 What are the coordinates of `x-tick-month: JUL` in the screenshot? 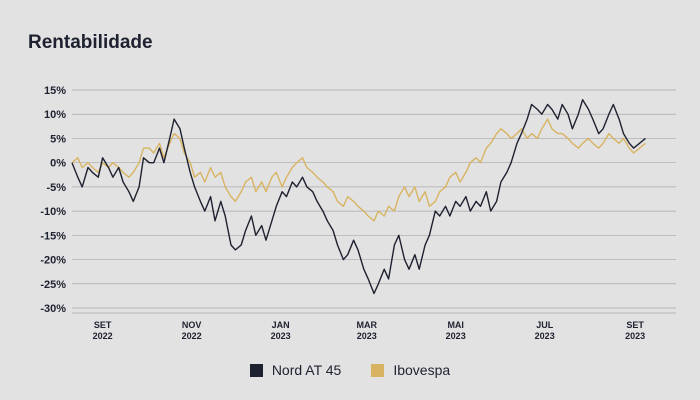 It's located at (545, 325).